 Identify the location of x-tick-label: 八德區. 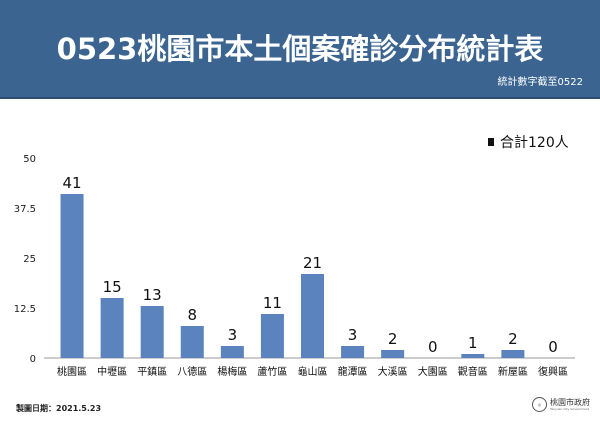
(192, 371).